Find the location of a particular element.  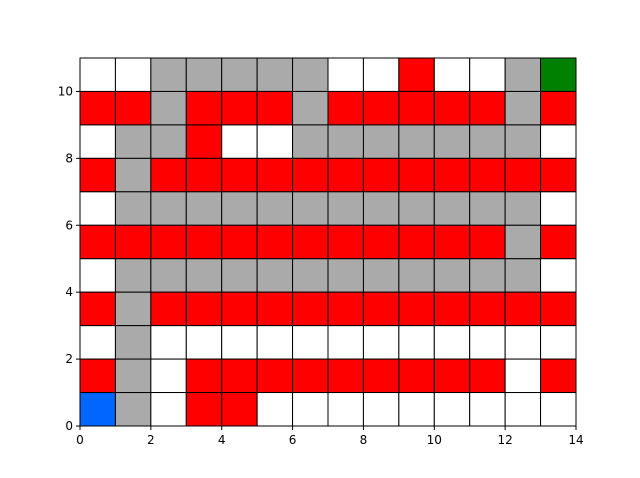

cell-wall-x3-y1 is located at coordinates (204, 376).